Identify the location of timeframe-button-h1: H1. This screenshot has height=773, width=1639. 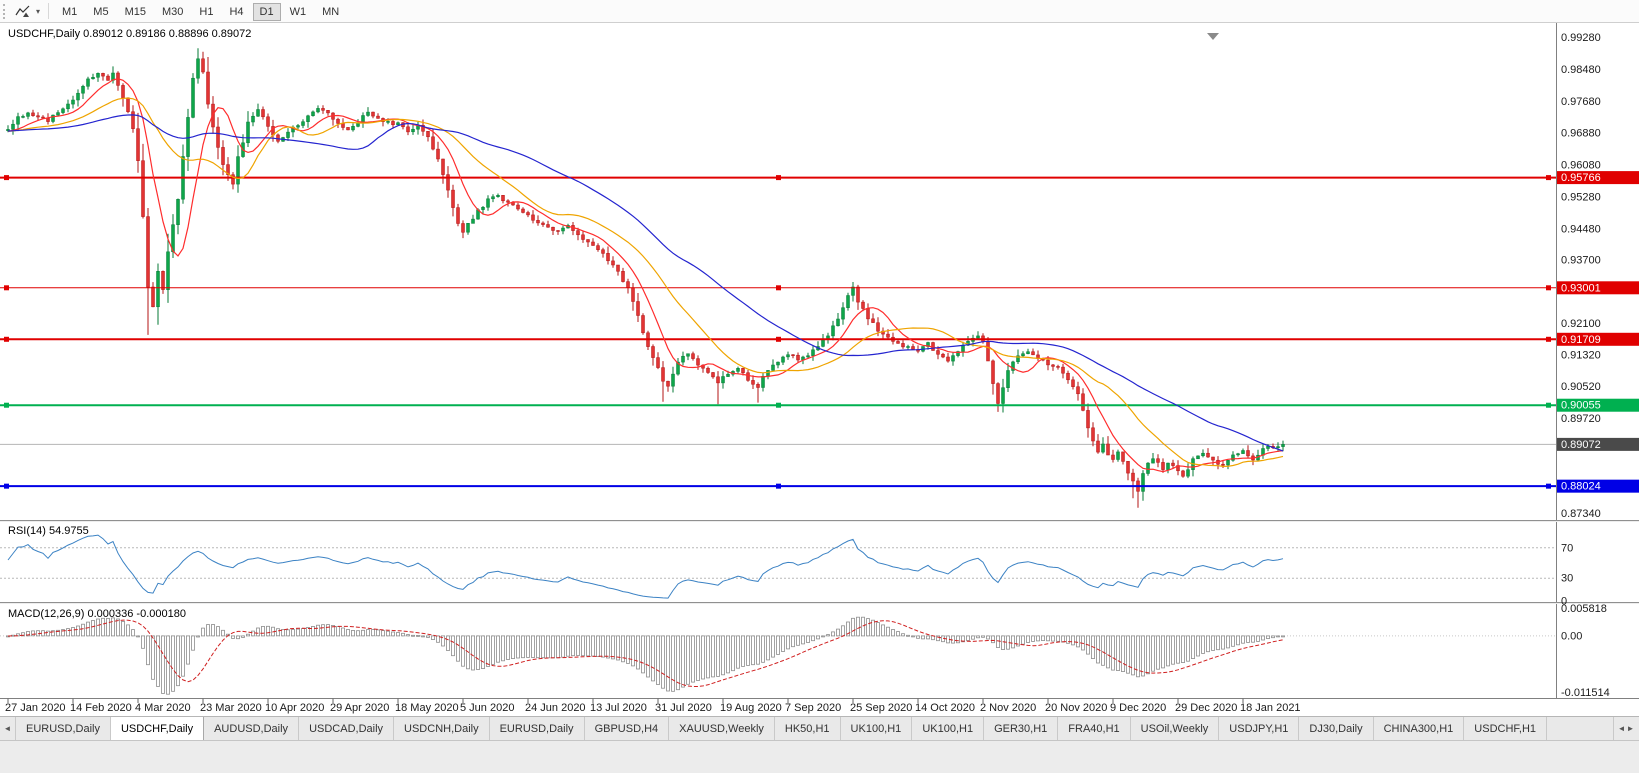
(206, 12).